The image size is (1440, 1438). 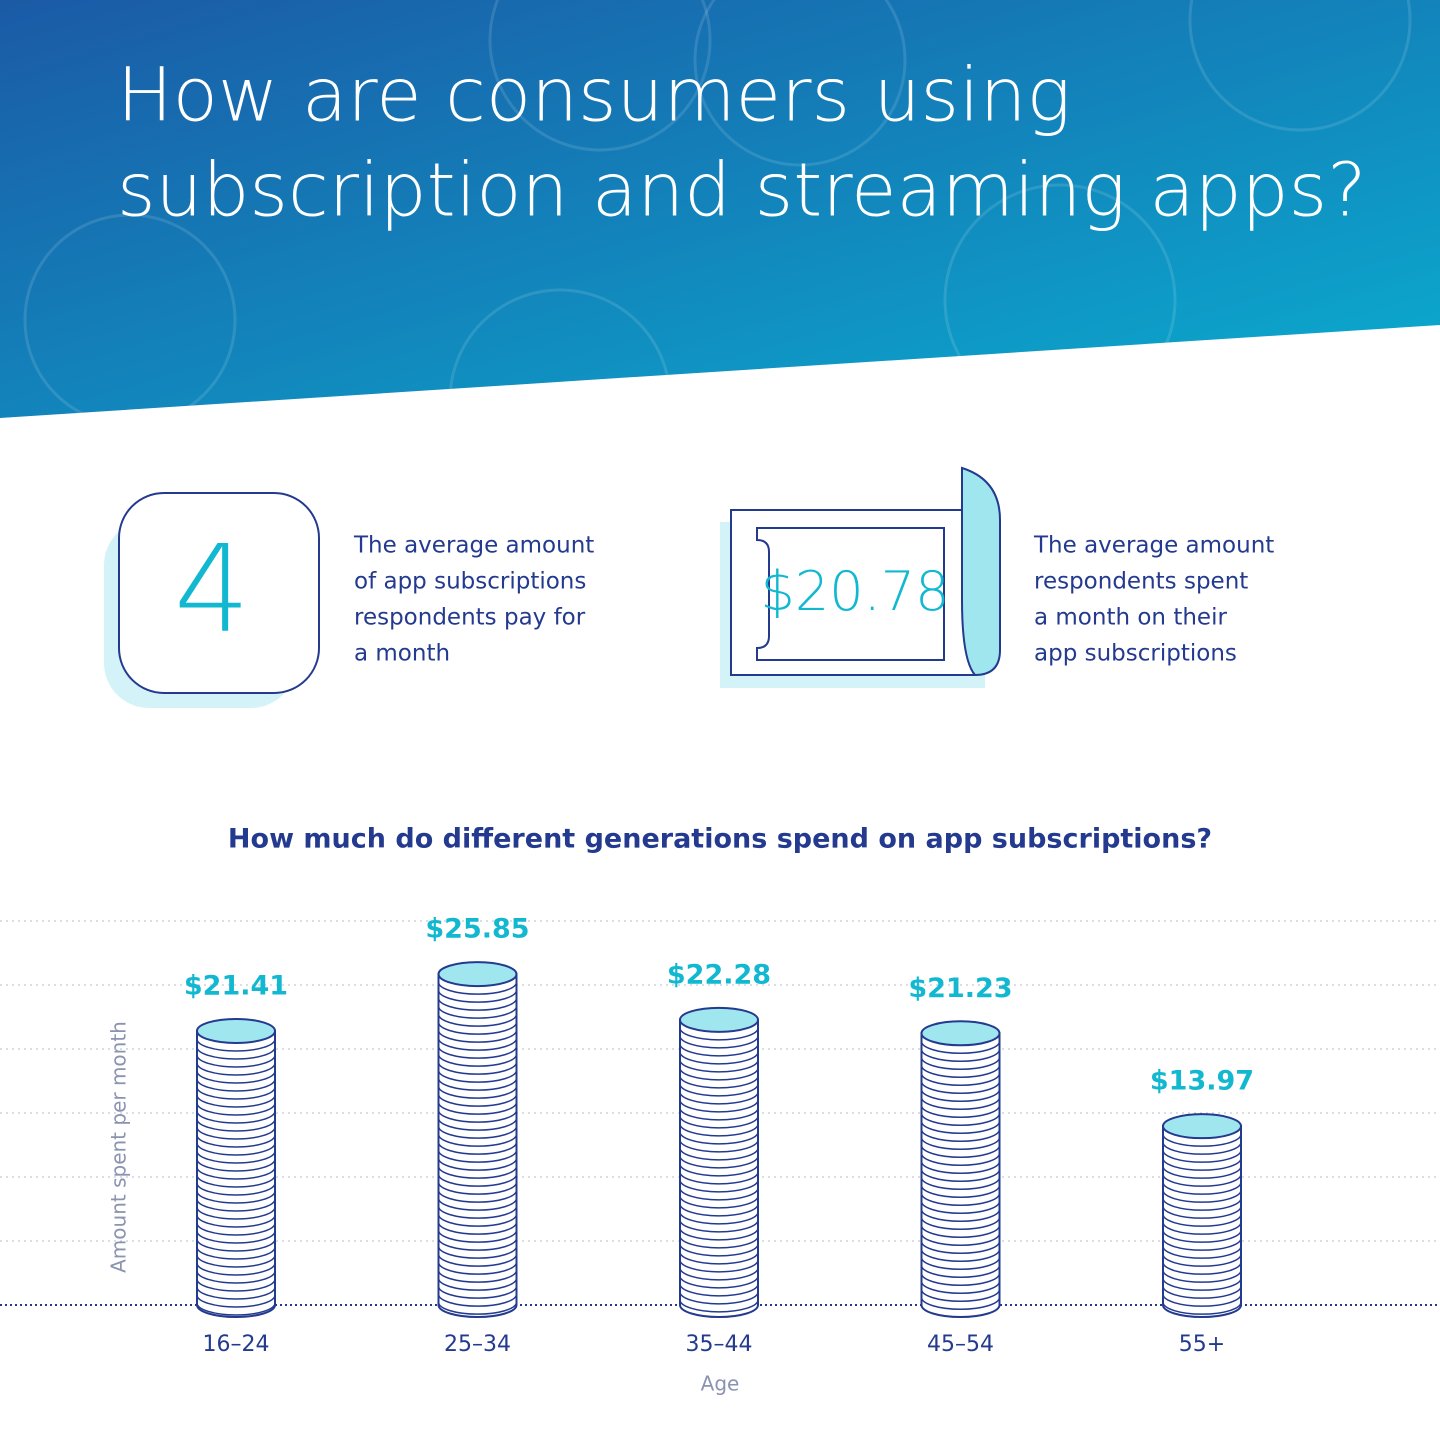 What do you see at coordinates (473, 546) in the screenshot?
I see `stat-line: The average amount` at bounding box center [473, 546].